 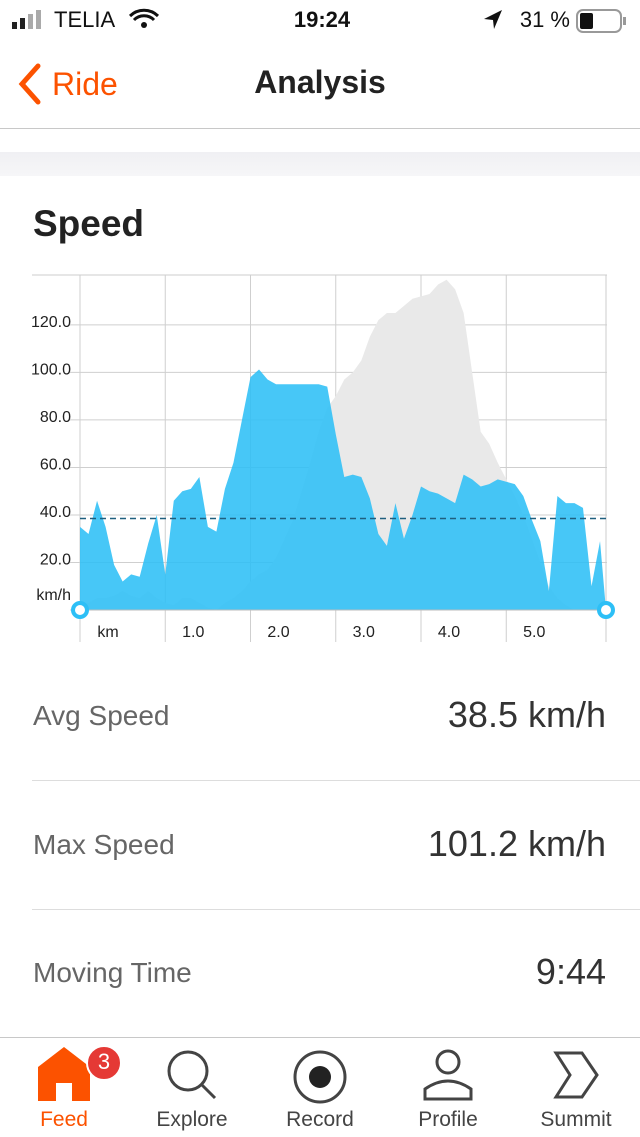 I want to click on tab-label: Summit, so click(x=576, y=1119).